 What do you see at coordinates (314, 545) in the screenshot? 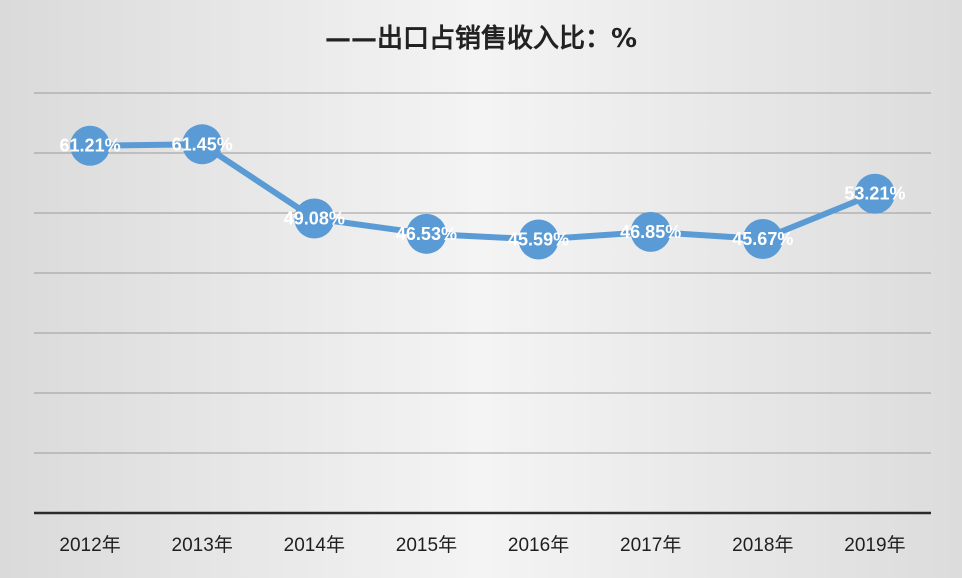
I see `x-tick-label: 2014年` at bounding box center [314, 545].